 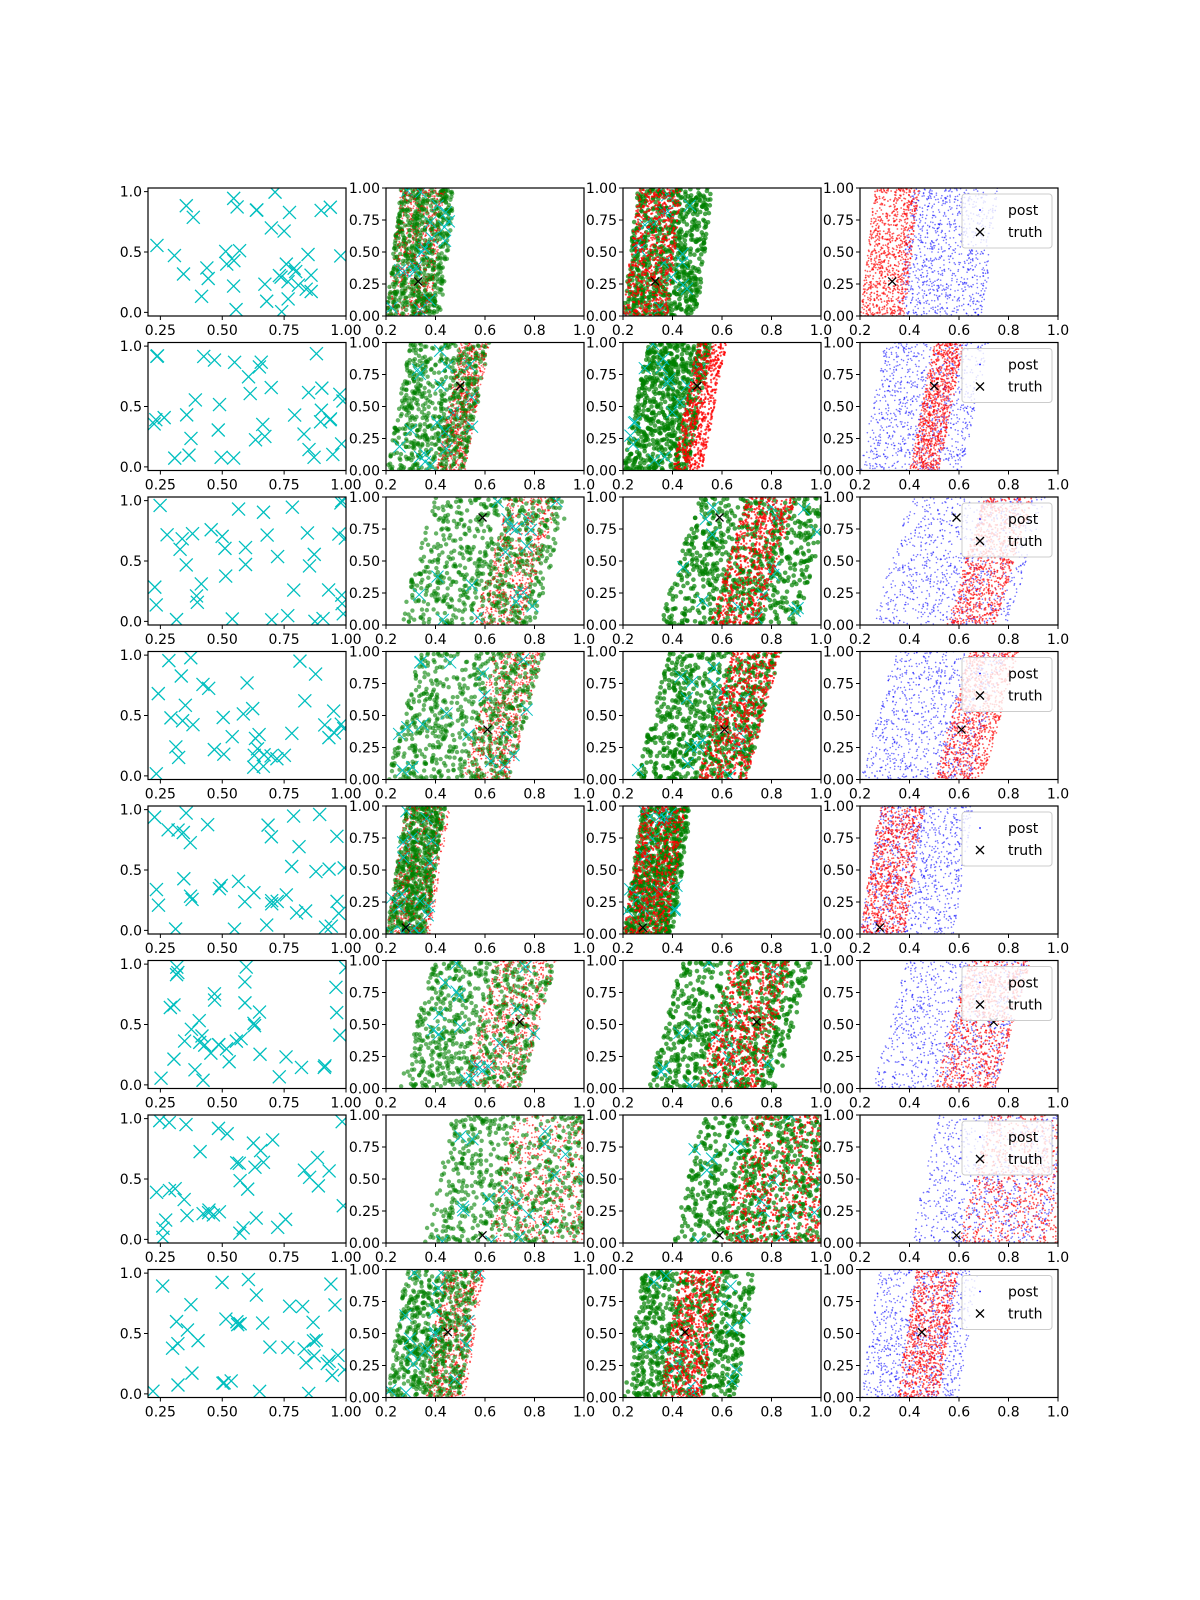 What do you see at coordinates (131, 253) in the screenshot?
I see `y-tick-label: 0.5` at bounding box center [131, 253].